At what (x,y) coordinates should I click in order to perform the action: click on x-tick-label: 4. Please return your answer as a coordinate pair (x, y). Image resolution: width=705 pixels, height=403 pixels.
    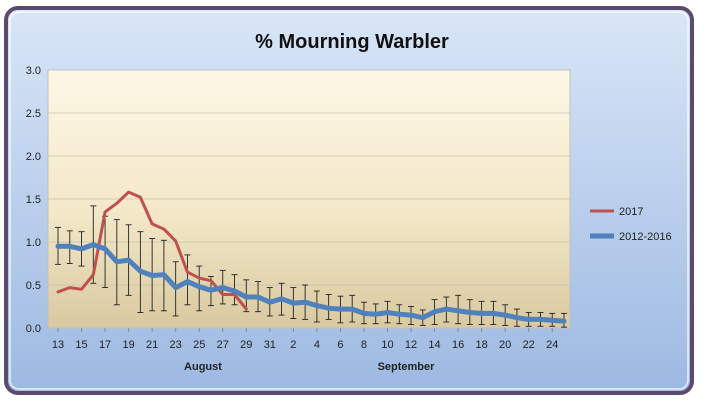
    Looking at the image, I should click on (317, 345).